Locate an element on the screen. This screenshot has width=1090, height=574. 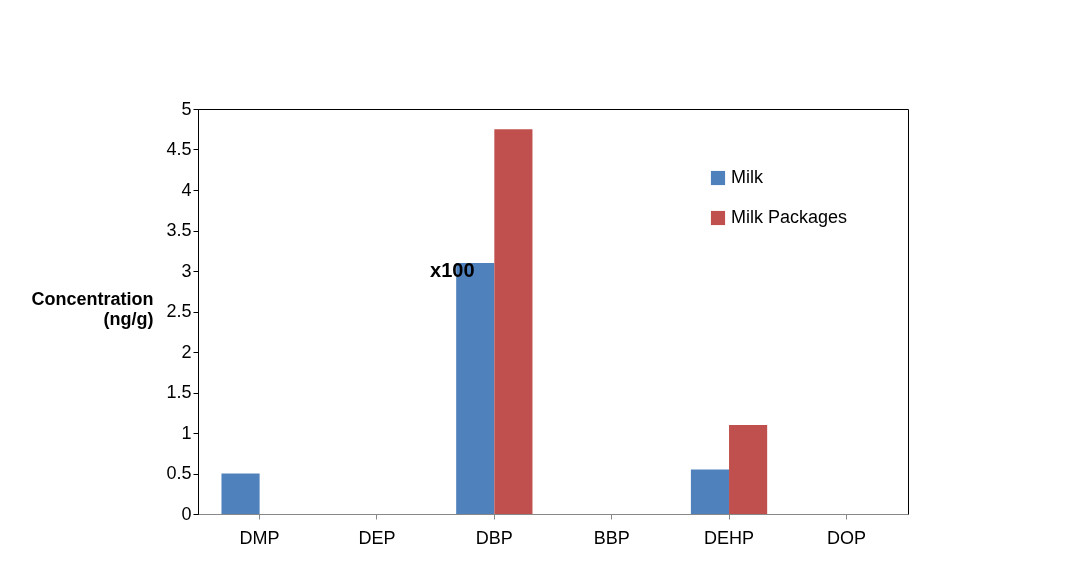
x-tick-label: DMP is located at coordinates (259, 537).